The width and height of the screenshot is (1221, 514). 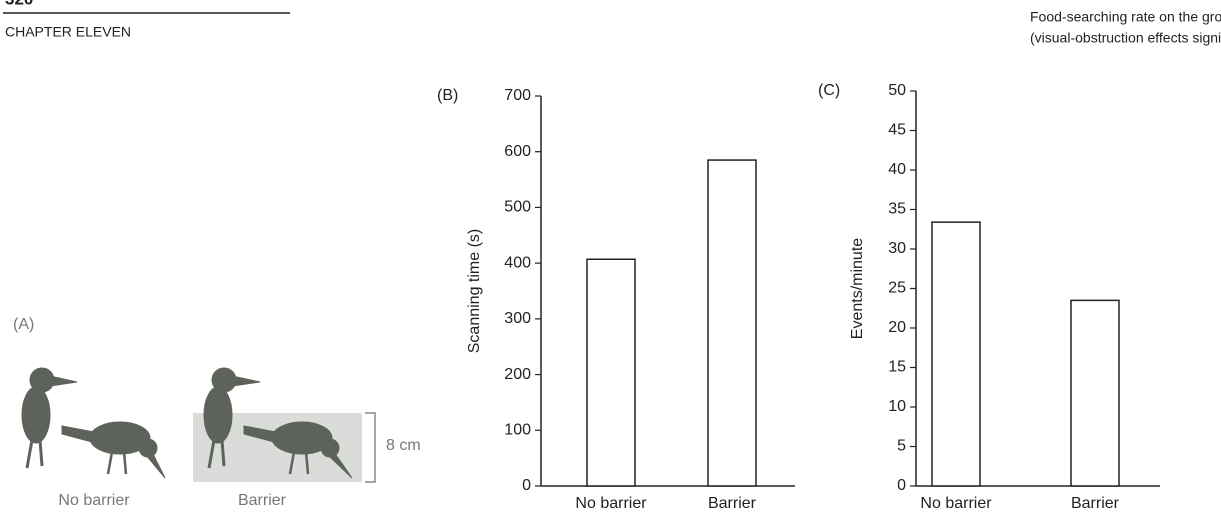 I want to click on y-tick-label: 600, so click(x=517, y=151).